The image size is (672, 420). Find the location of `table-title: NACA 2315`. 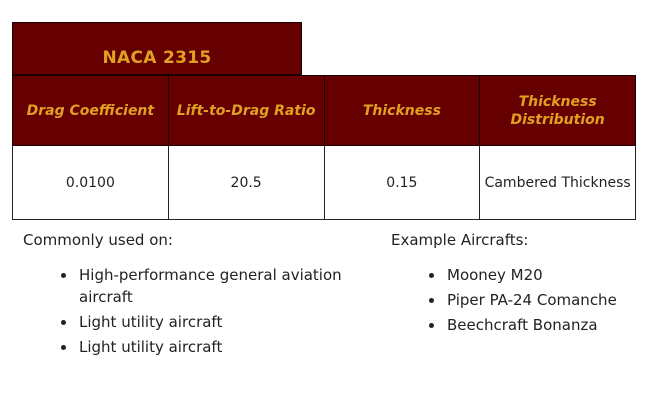

table-title: NACA 2315 is located at coordinates (157, 48).